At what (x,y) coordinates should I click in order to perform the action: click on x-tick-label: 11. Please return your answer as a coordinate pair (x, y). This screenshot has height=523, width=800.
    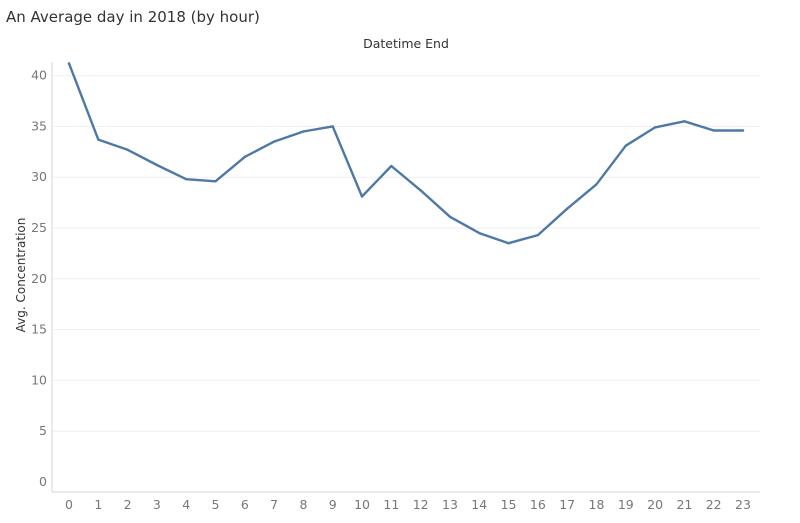
    Looking at the image, I should click on (391, 504).